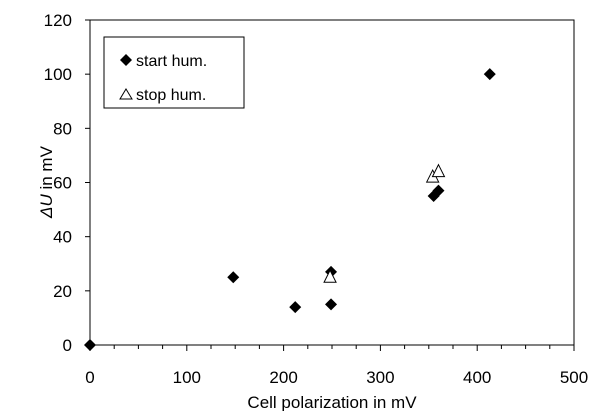  I want to click on y-axis-title-symbol: ΔU, so click(46, 206).